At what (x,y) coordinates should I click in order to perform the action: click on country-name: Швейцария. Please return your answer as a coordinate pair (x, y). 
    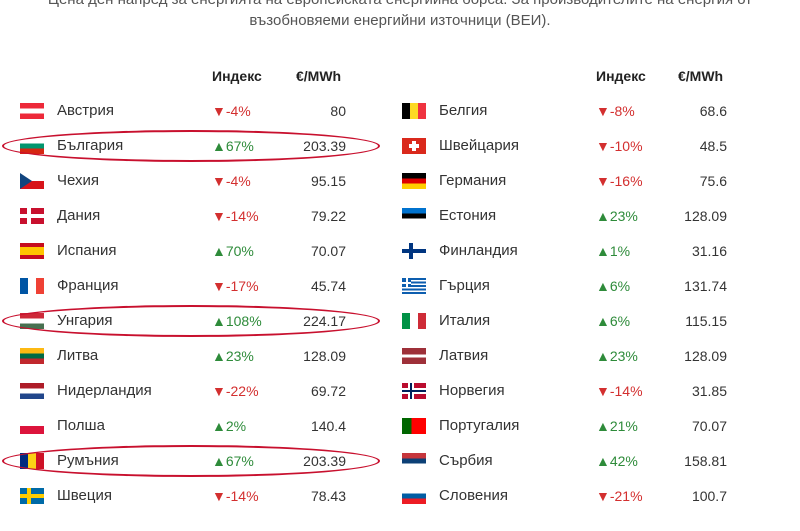
    Looking at the image, I should click on (479, 145).